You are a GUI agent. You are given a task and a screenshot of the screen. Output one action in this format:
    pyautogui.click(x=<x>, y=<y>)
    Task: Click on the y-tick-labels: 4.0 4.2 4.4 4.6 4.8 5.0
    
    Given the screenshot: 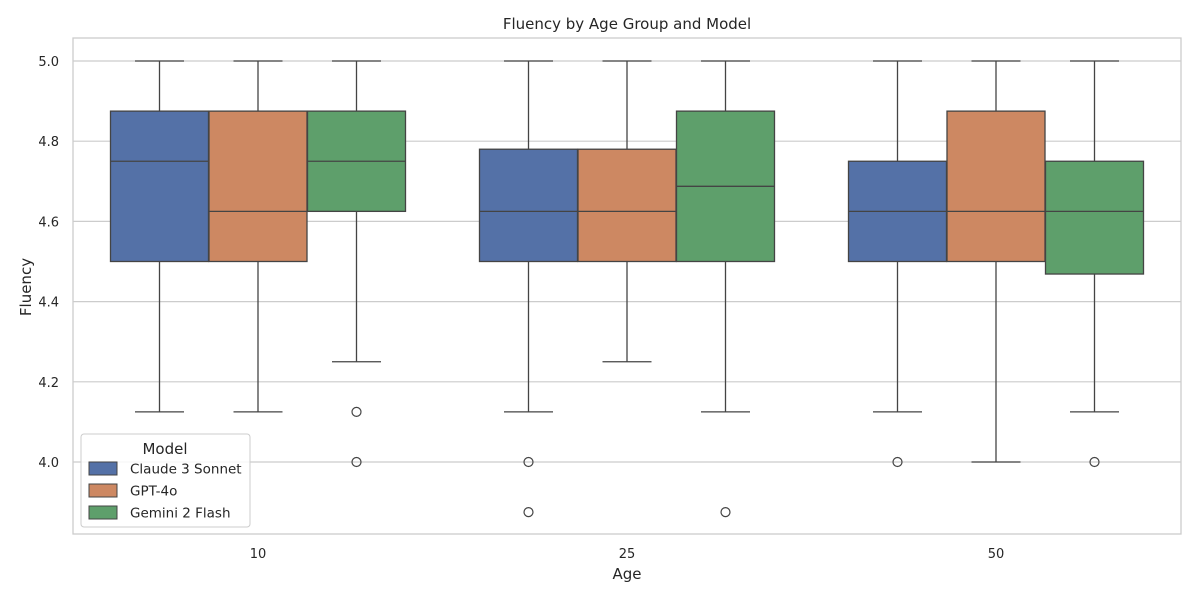 What is the action you would take?
    pyautogui.click(x=48, y=263)
    